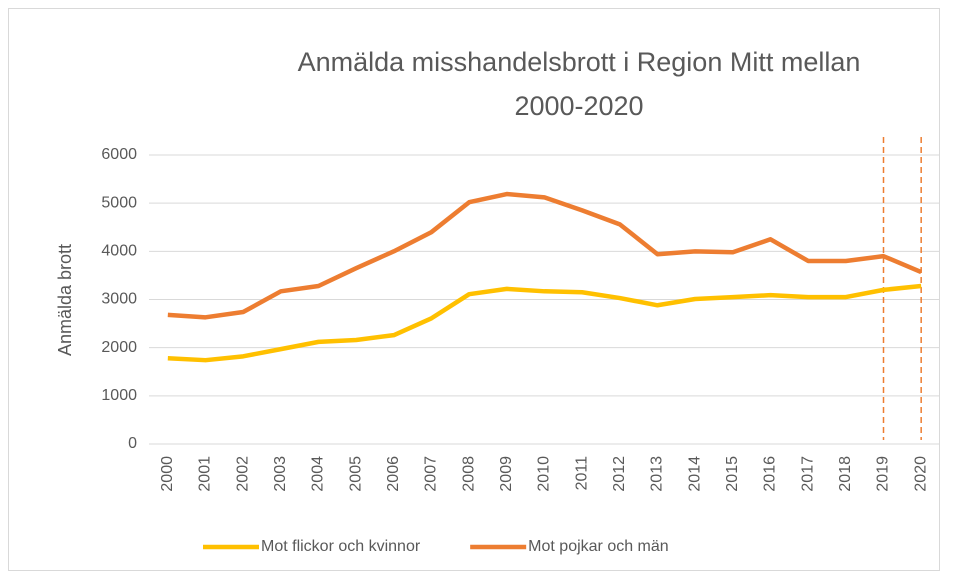 The width and height of the screenshot is (958, 581). Describe the element at coordinates (807, 474) in the screenshot. I see `x-tick-label: 2017` at that location.